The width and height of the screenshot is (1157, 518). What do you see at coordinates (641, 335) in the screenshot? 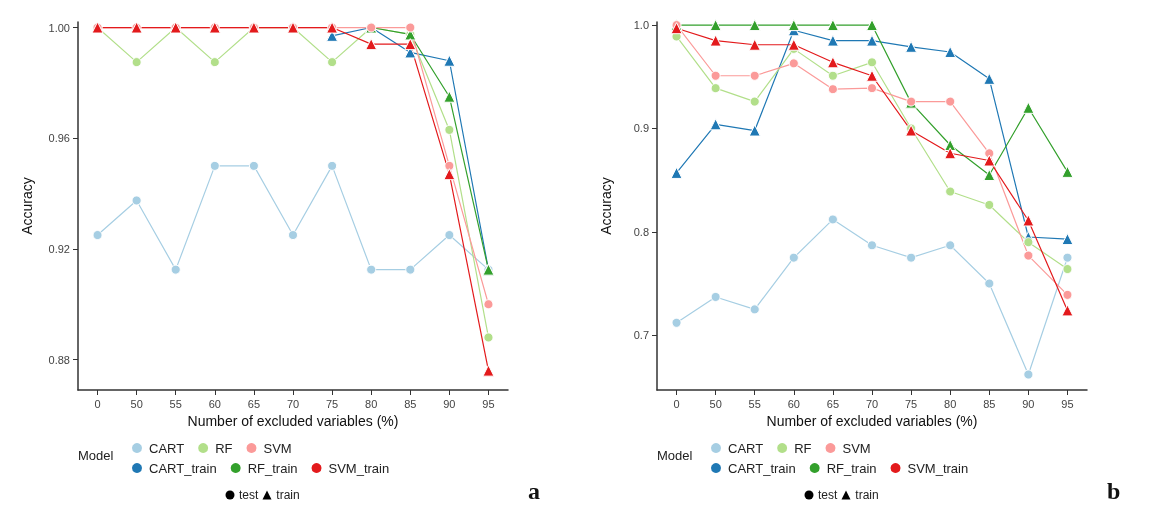
I see `y-tick-label: 0.7` at bounding box center [641, 335].